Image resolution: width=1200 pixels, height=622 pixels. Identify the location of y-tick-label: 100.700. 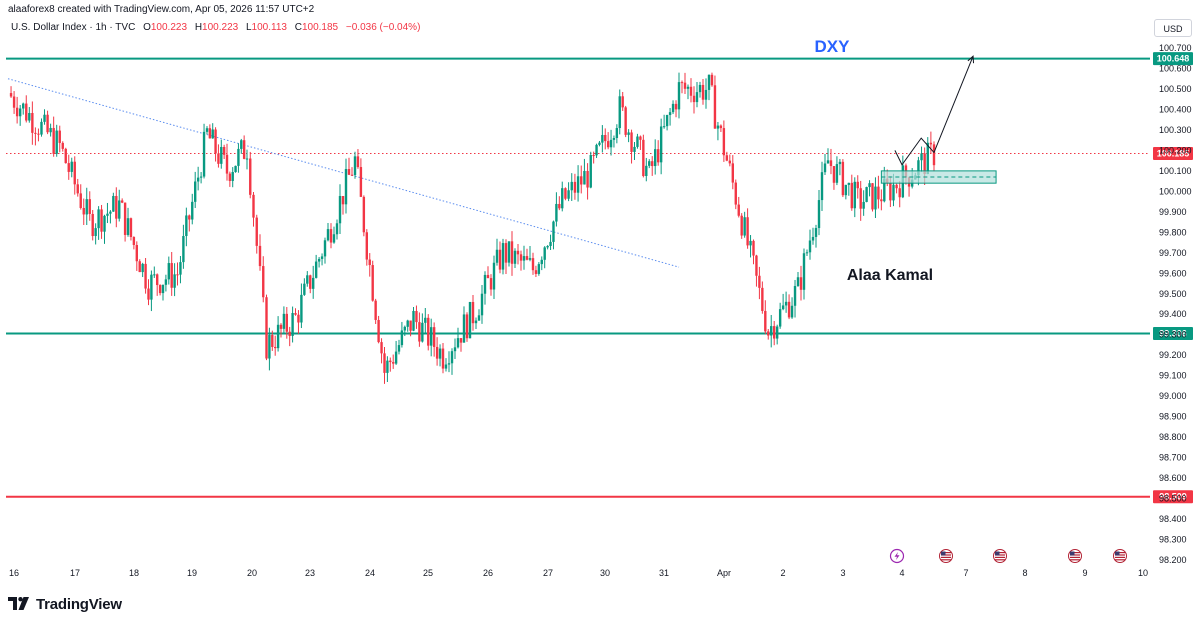
(1175, 48).